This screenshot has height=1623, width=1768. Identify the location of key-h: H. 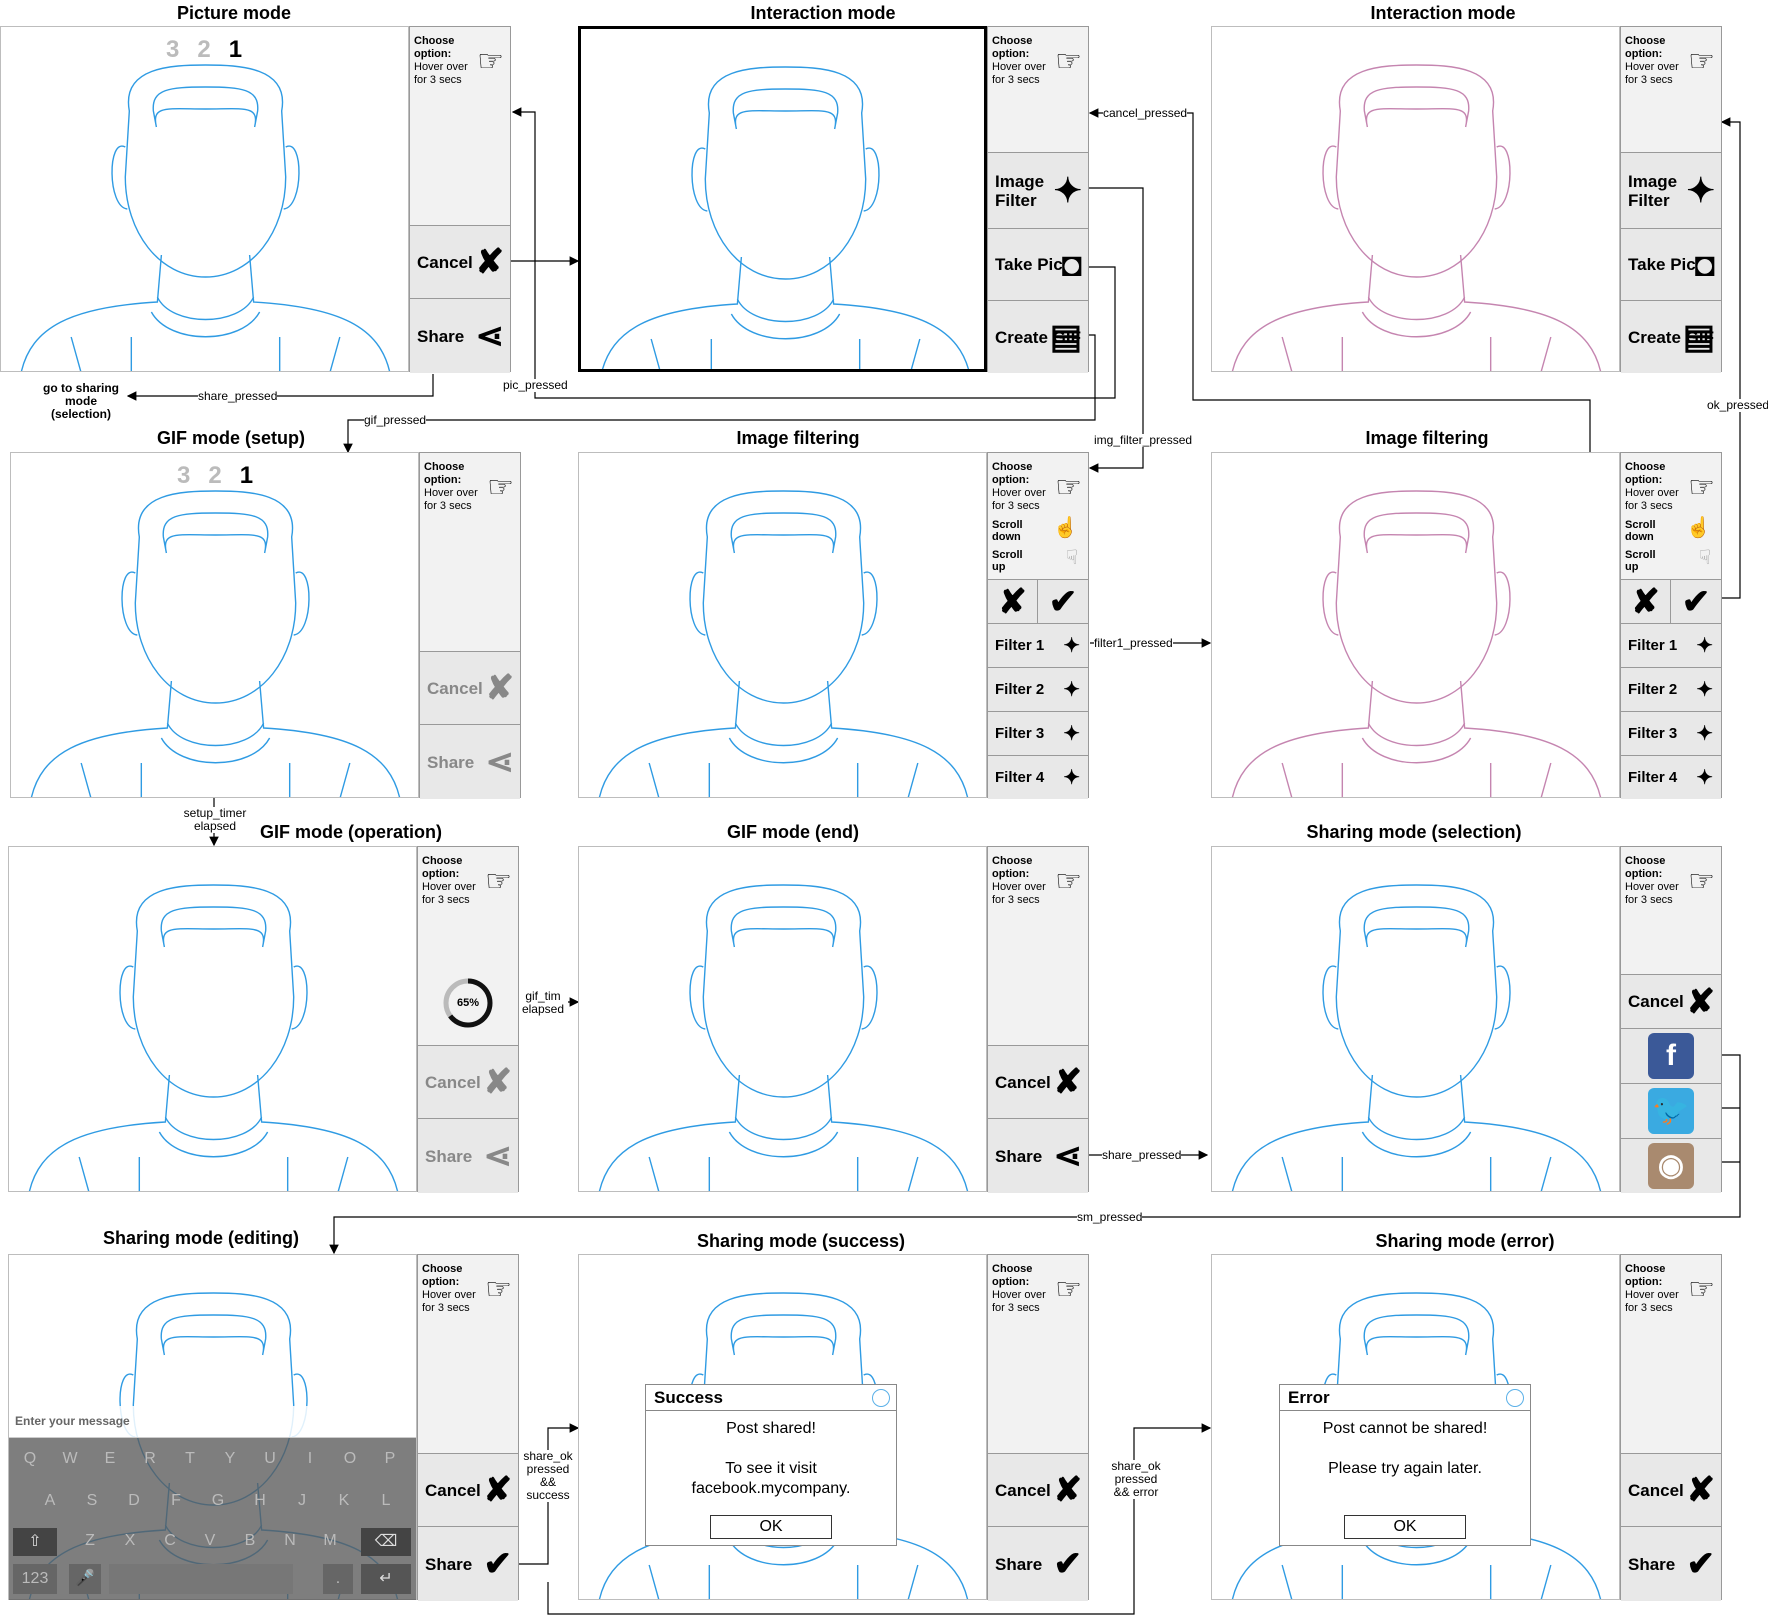
(260, 1500).